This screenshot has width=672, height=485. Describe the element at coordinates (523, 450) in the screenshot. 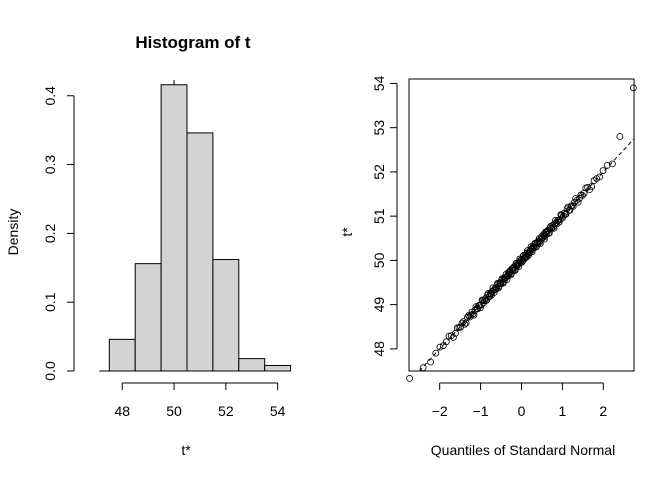

I see `qq-x-axis-label: Quantiles of Standard Normal` at that location.